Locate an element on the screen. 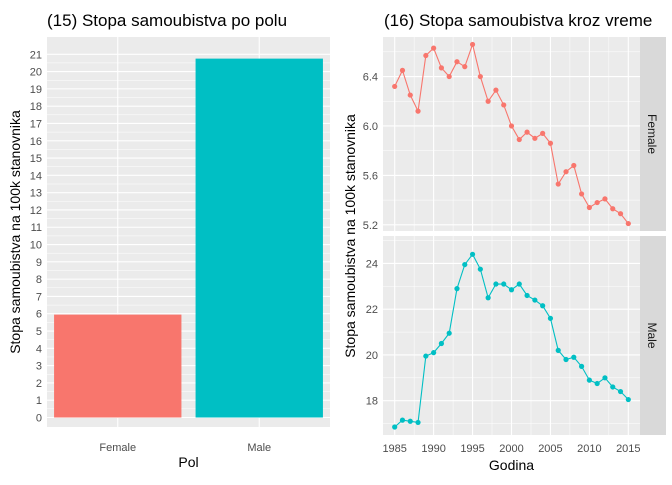  line-x-tick-labels: 1985 1990 1995 2000 2005 2010 2015 is located at coordinates (511, 449).